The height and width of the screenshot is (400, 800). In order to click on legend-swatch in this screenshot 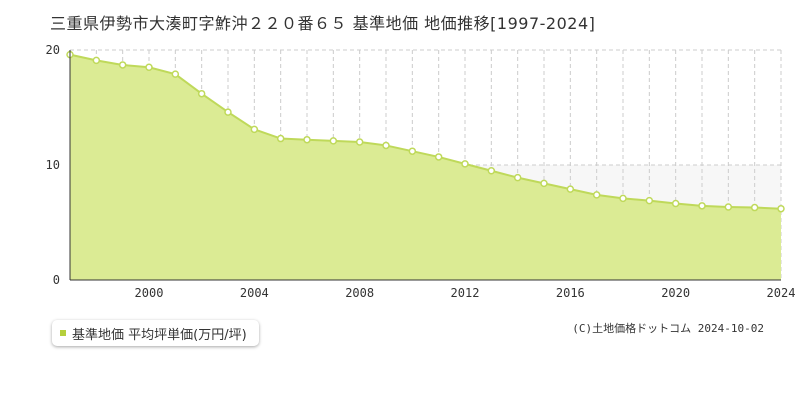, I will do `click(63, 333)`.